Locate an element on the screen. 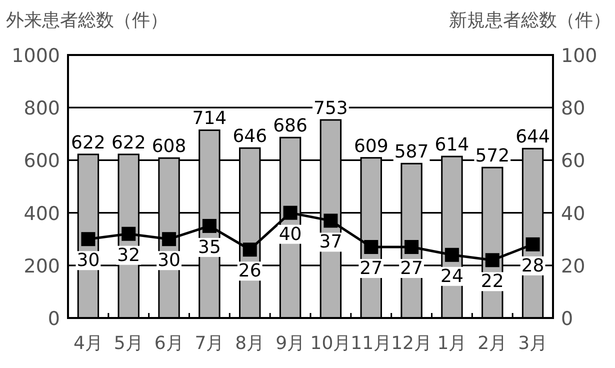  y-tick-label: 600 is located at coordinates (42, 161).